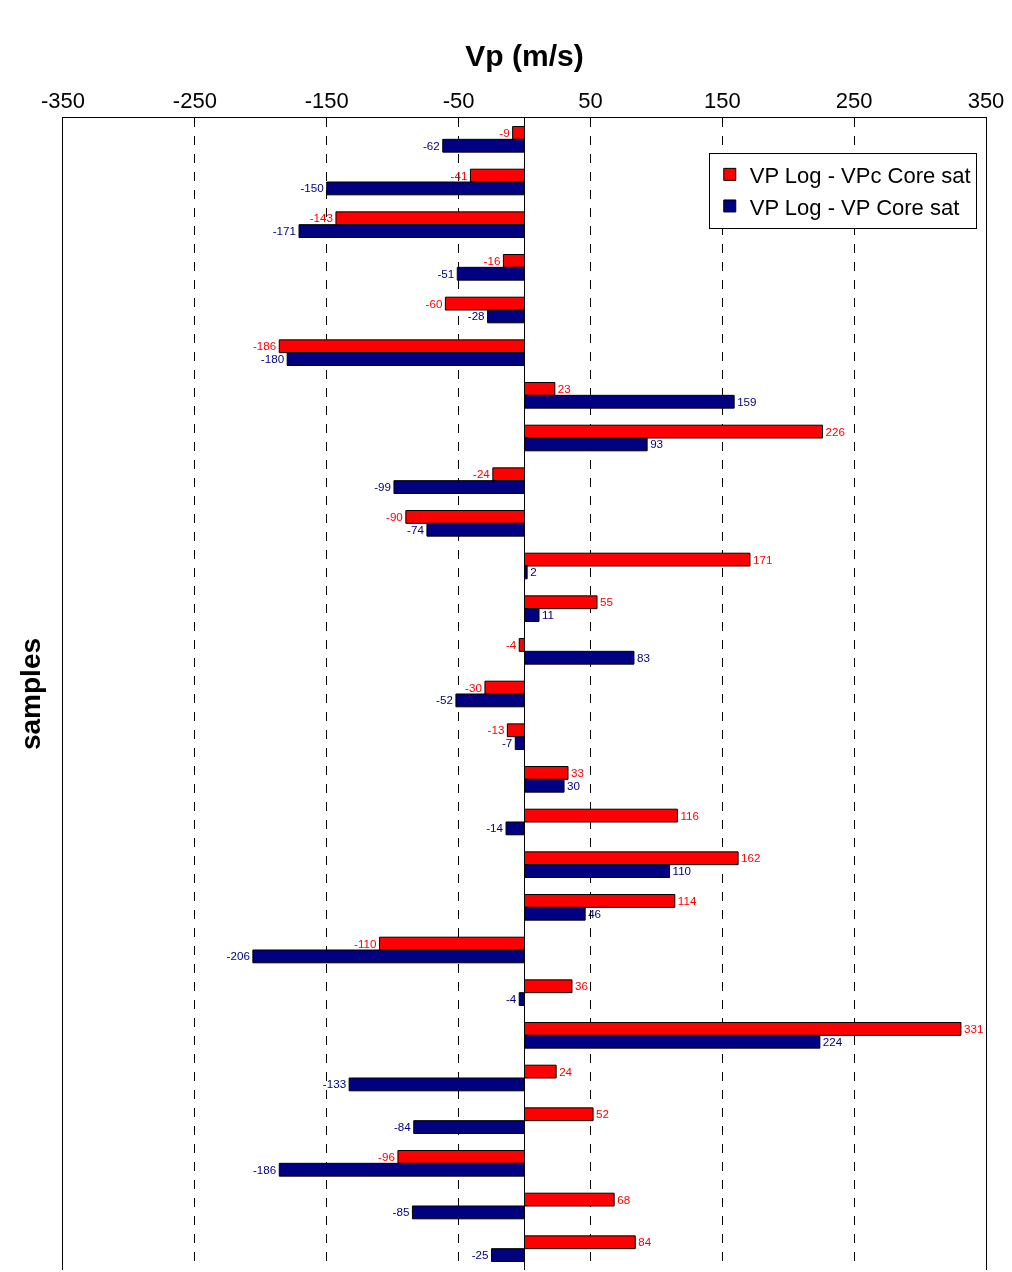  Describe the element at coordinates (832, 1041) in the screenshot. I see `data-label: 224` at that location.